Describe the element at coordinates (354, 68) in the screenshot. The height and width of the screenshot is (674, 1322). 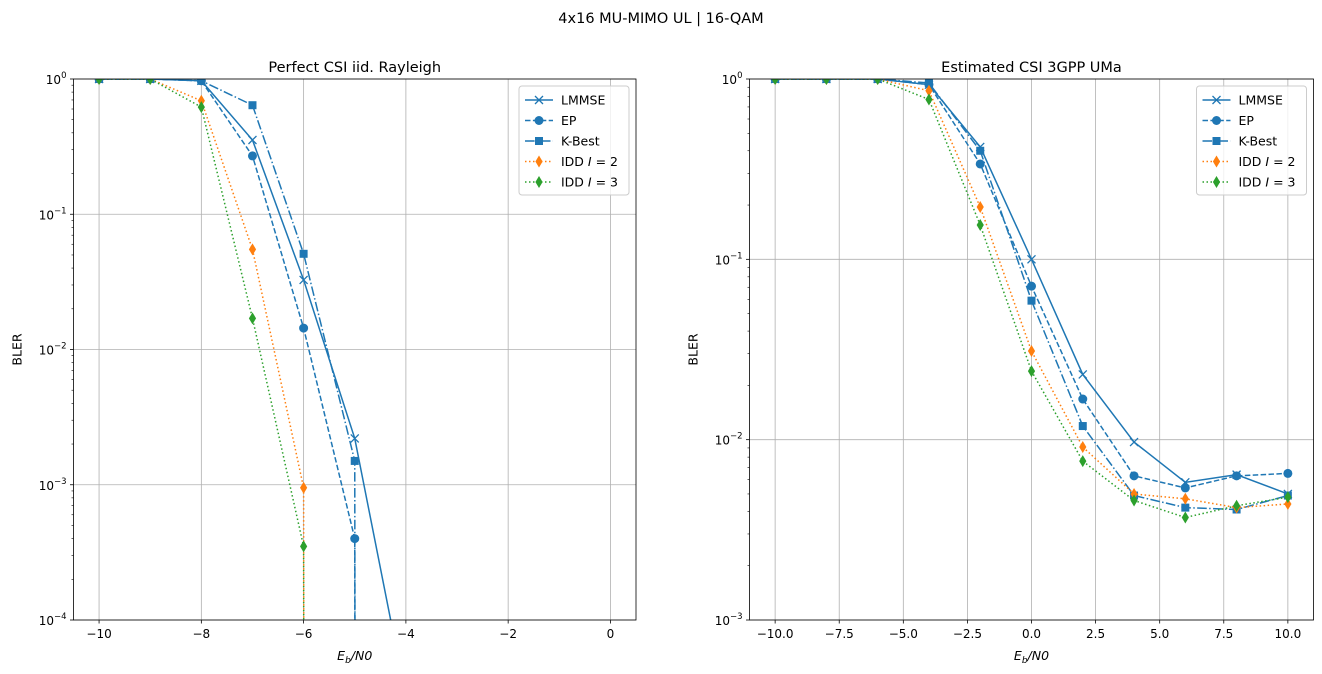
I see `subplot-title: Perfect CSI iid. Rayleigh` at that location.